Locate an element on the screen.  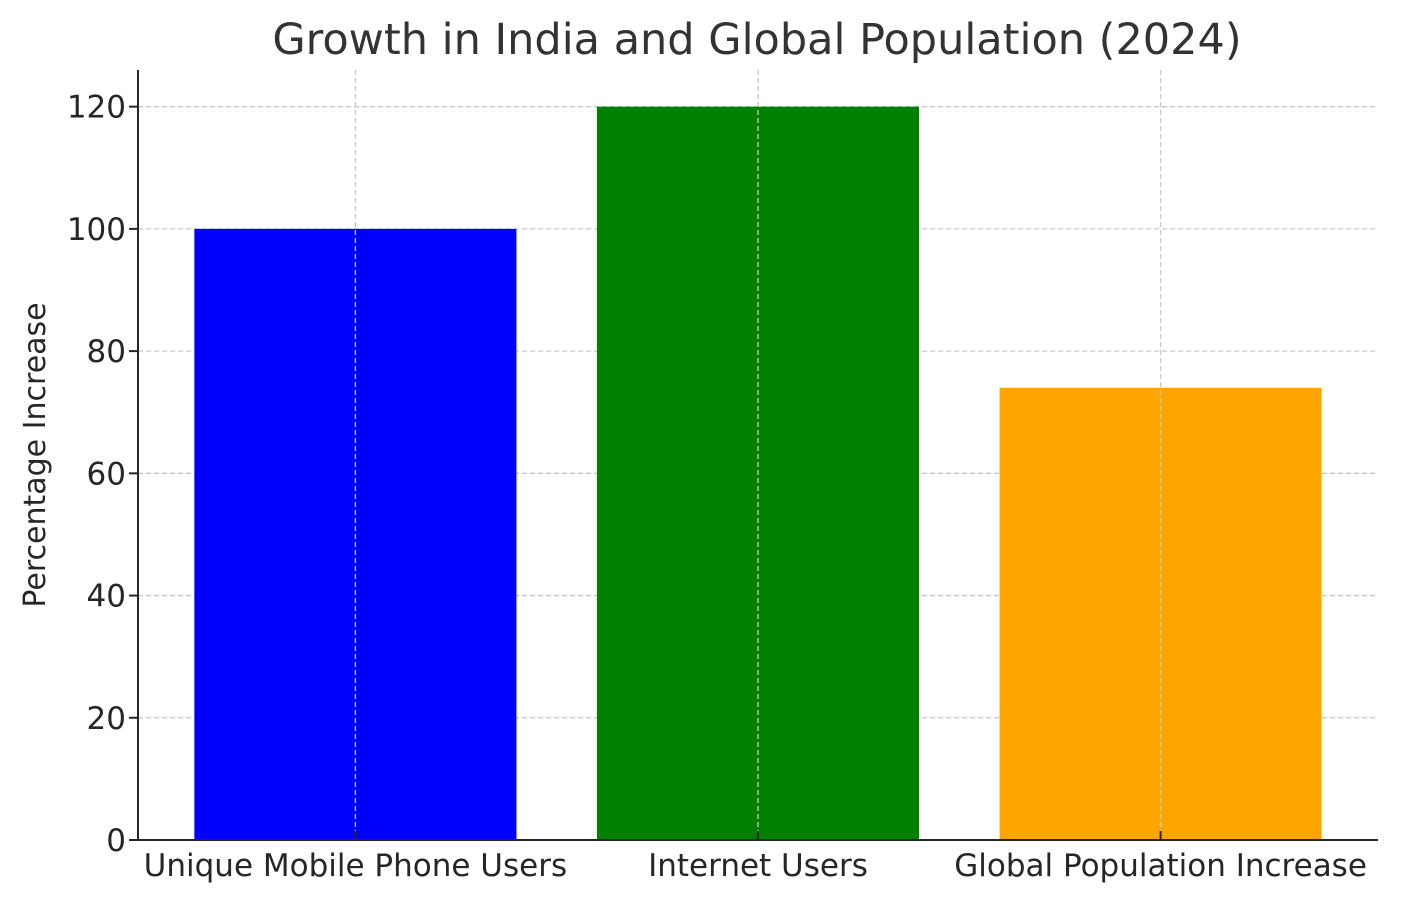
y-ticks: 0 20 40 60 80 100 120 is located at coordinates (102, 474).